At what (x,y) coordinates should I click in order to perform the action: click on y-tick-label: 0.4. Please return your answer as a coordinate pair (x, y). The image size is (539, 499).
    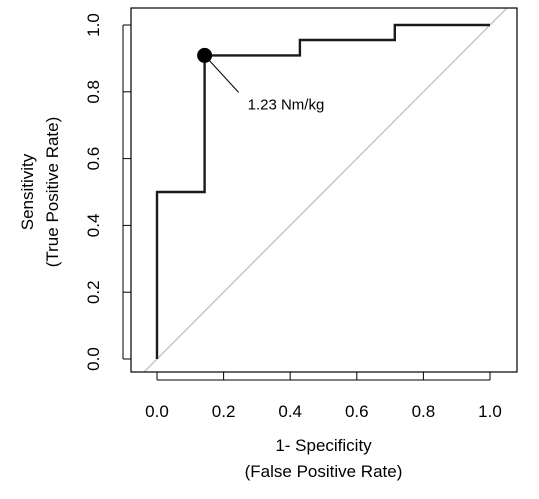
    Looking at the image, I should click on (93, 226).